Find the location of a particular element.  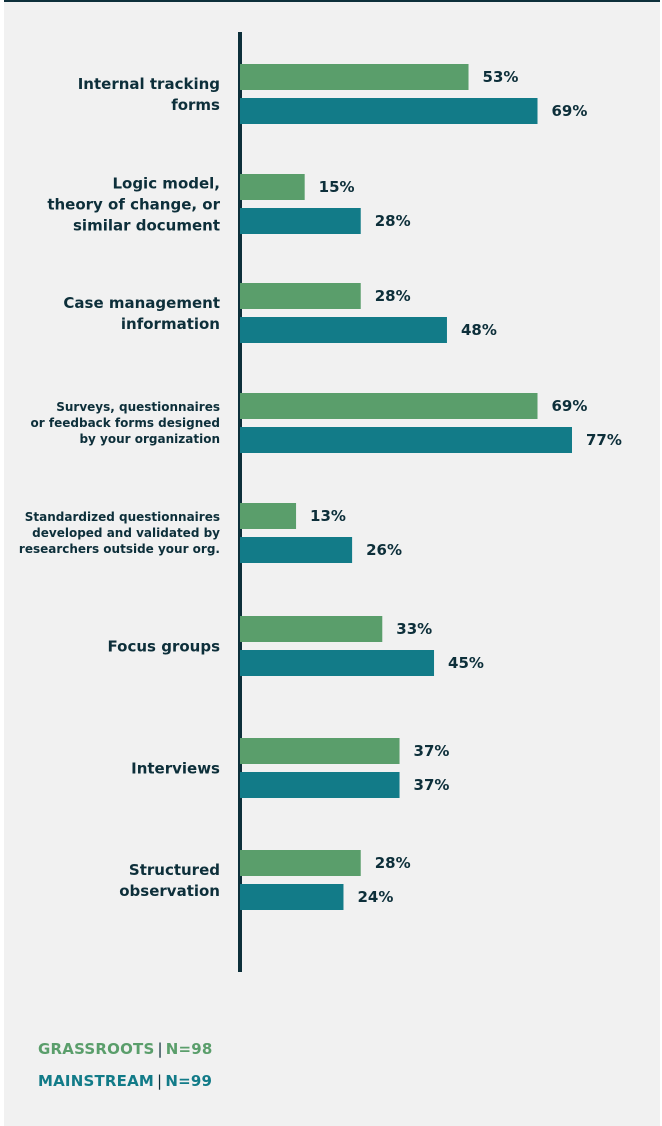

category-label: Structured observation is located at coordinates (169, 880).